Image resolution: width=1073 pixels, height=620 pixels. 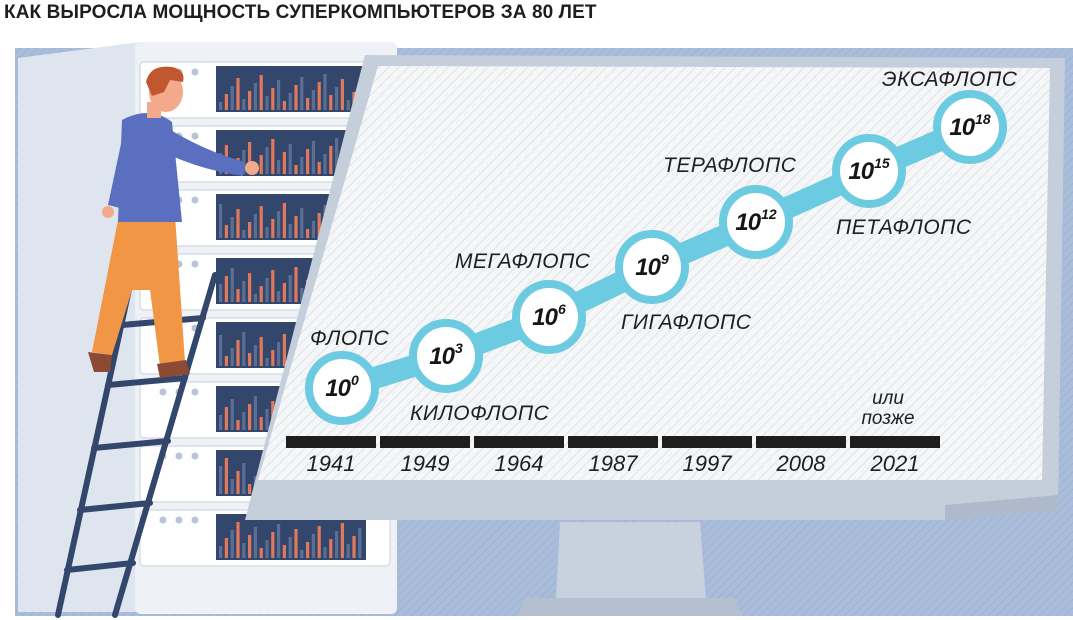 I want to click on year-label: 2008, so click(x=801, y=463).